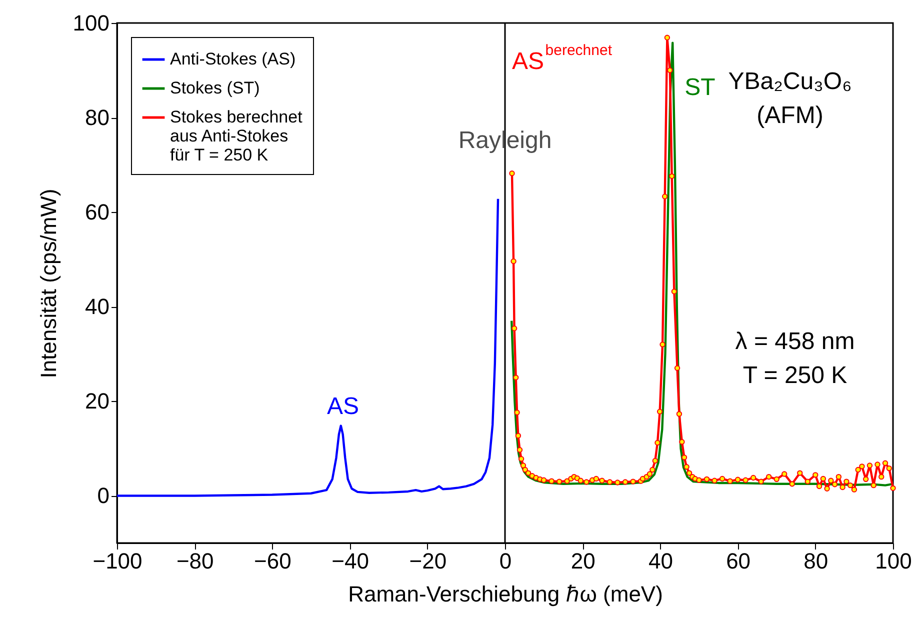 This screenshot has height=638, width=919. I want to click on annotation: ST, so click(700, 87).